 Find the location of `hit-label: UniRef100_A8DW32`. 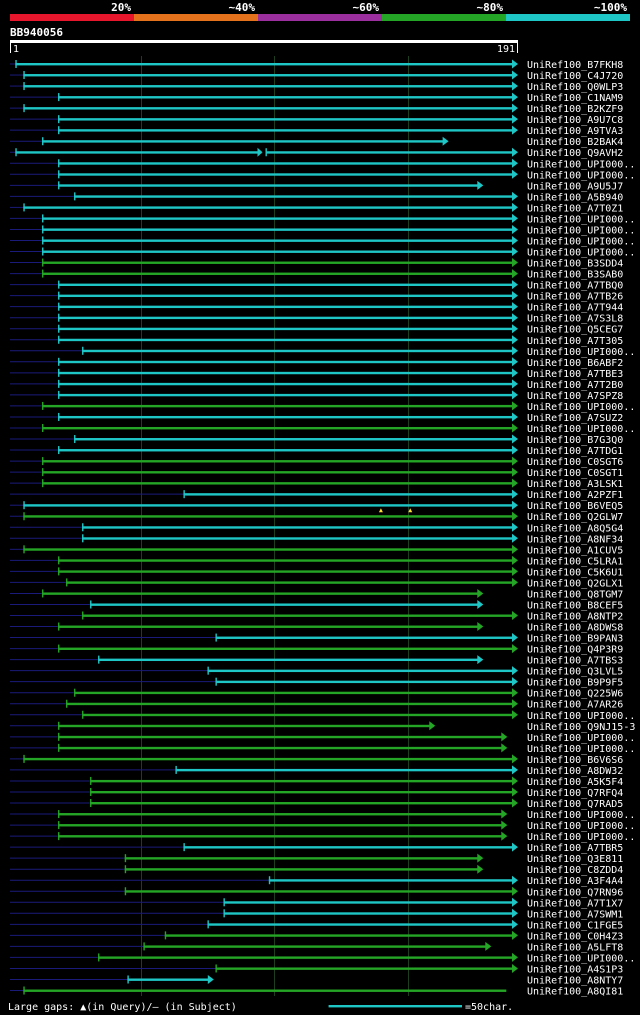

hit-label: UniRef100_A8DW32 is located at coordinates (575, 771).